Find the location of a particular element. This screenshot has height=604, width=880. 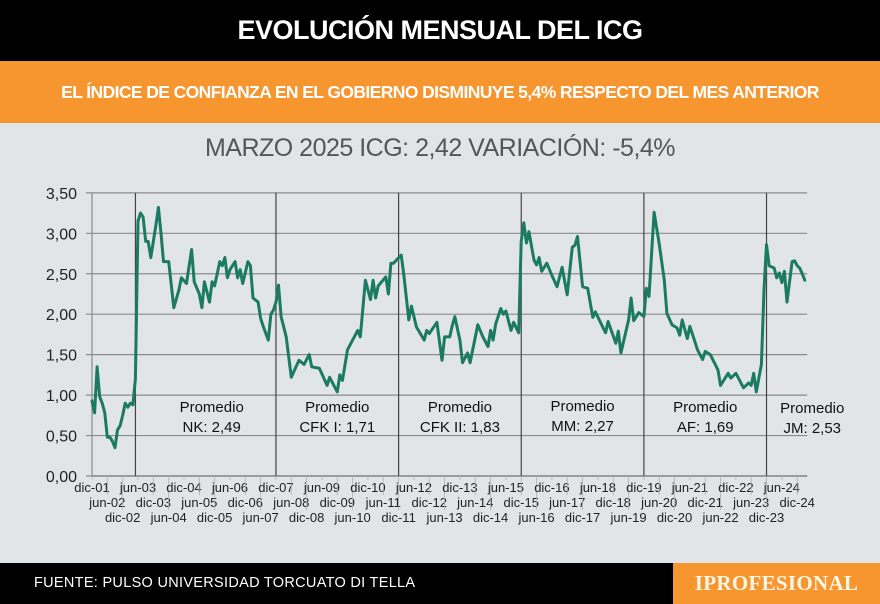

y-tick-label: 0,00 is located at coordinates (61, 477).